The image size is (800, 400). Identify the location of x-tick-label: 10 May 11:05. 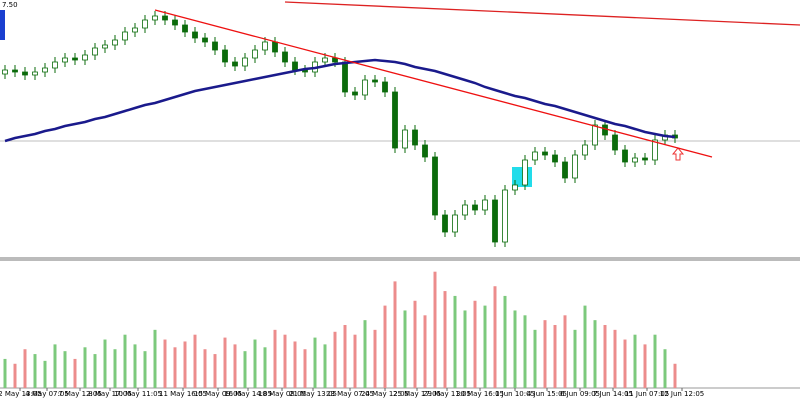
(138, 394).